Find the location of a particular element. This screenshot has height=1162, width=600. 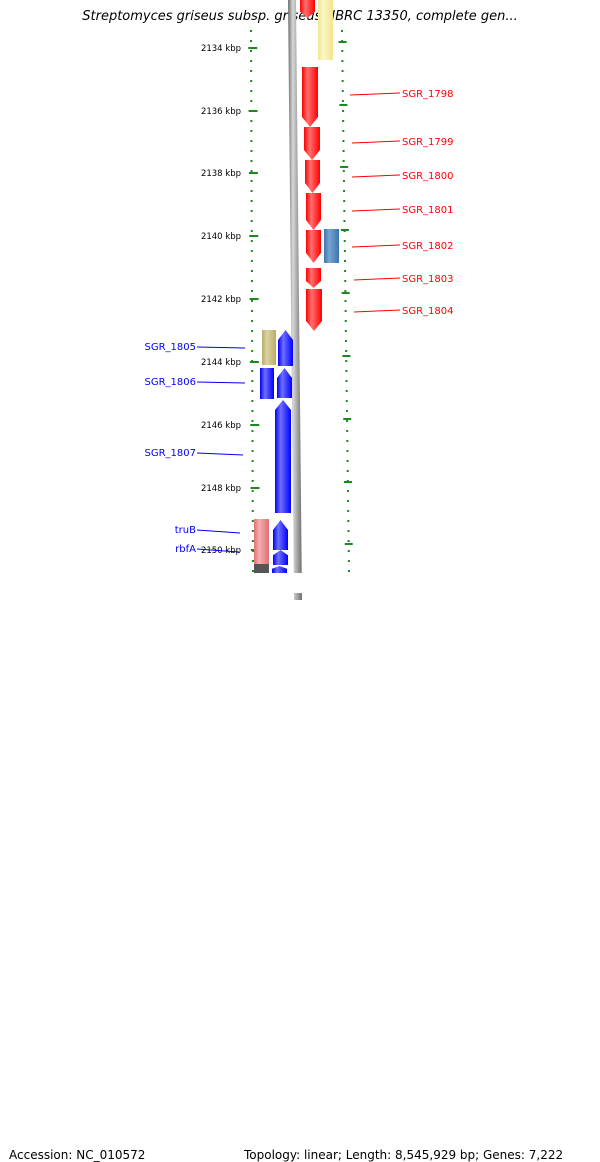

gene-label: SGR_1799 is located at coordinates (428, 142).